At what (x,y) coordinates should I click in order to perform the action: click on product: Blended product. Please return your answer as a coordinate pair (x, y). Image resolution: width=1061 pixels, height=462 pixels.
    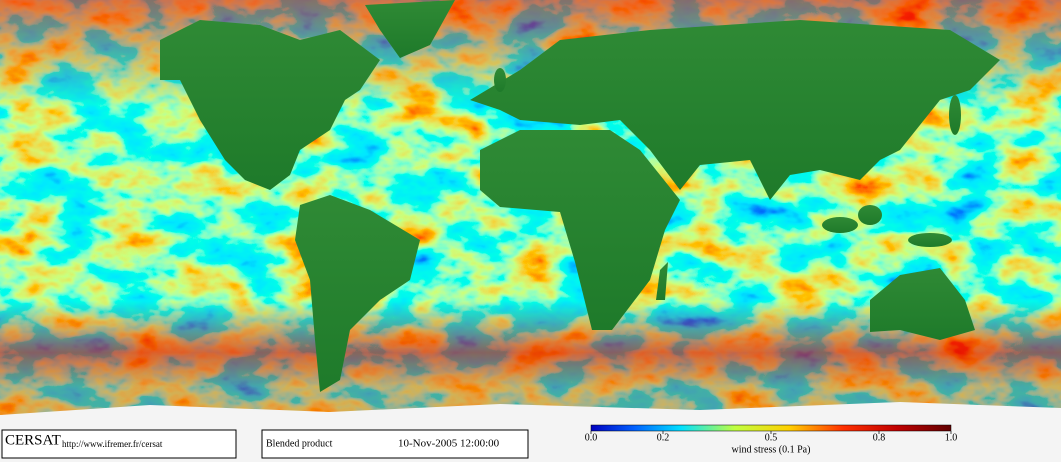
    Looking at the image, I should click on (299, 443).